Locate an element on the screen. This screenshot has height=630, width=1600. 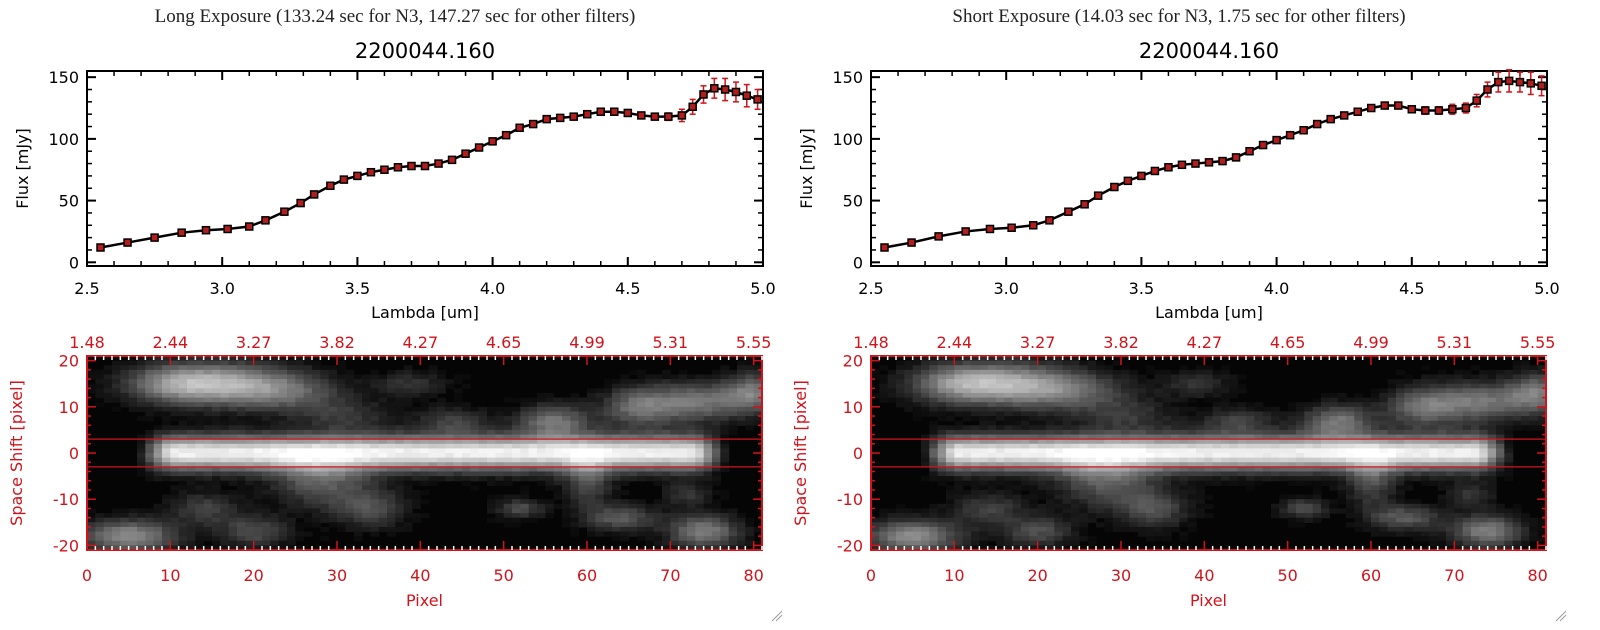
wavelength-tick-label: 4.99 is located at coordinates (587, 342).